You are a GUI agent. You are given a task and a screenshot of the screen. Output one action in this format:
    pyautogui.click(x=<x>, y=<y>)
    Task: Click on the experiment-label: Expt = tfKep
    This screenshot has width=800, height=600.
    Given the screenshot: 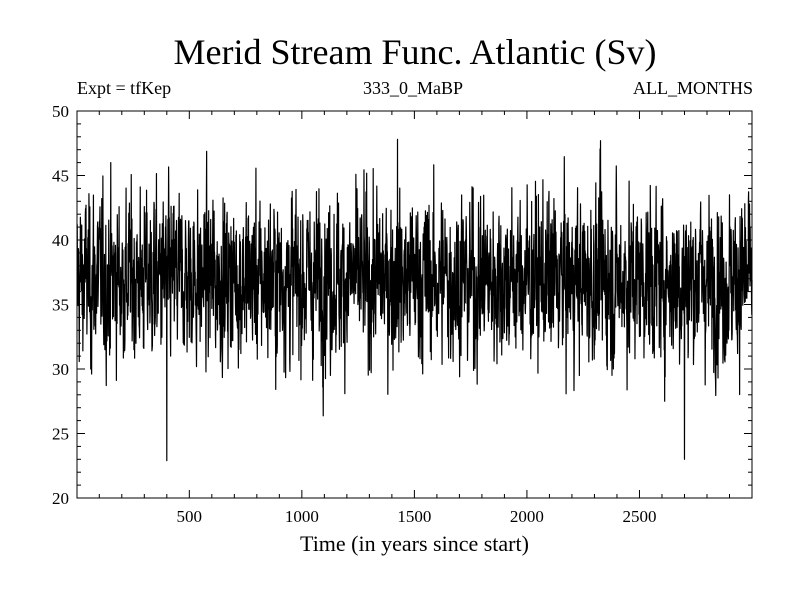 What is the action you would take?
    pyautogui.click(x=124, y=88)
    